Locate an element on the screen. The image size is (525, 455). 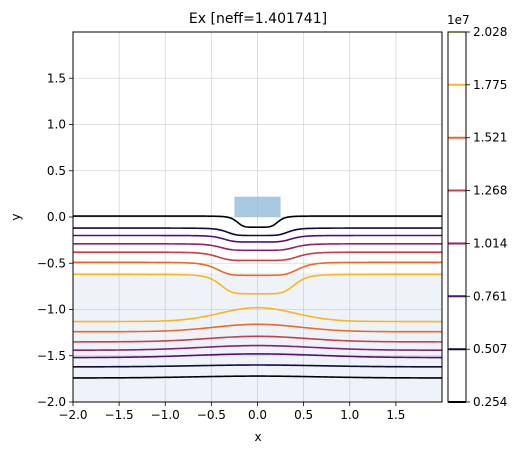
colorbar-tick-label: 1.521 is located at coordinates (490, 138).